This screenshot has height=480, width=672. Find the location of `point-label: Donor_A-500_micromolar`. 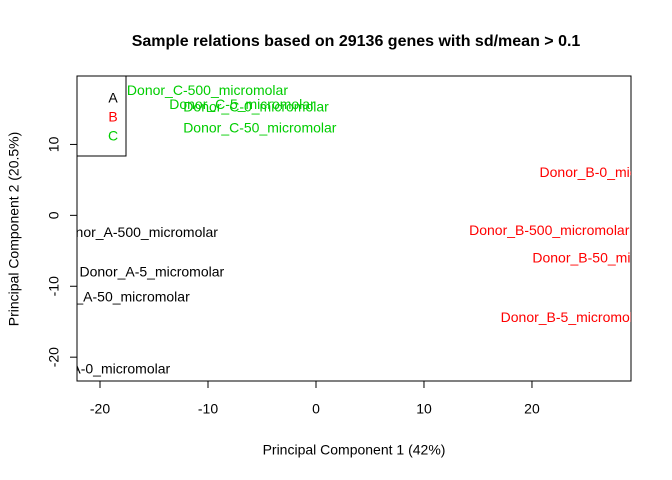

point-label: Donor_A-500_micromolar is located at coordinates (138, 232).